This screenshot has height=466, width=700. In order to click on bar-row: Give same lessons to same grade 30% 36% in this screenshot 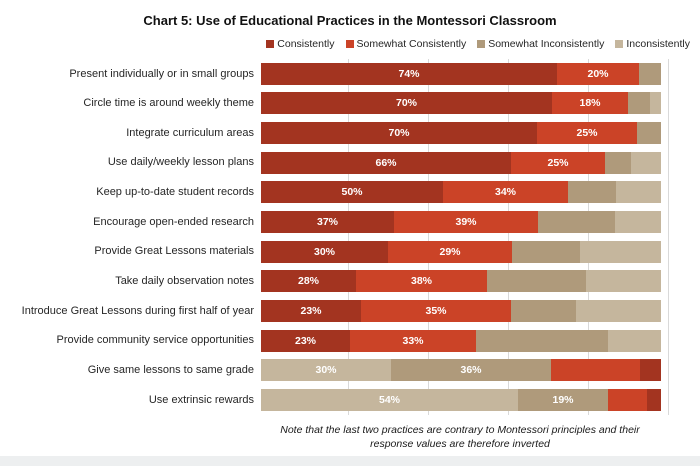, I will do `click(350, 371)`.